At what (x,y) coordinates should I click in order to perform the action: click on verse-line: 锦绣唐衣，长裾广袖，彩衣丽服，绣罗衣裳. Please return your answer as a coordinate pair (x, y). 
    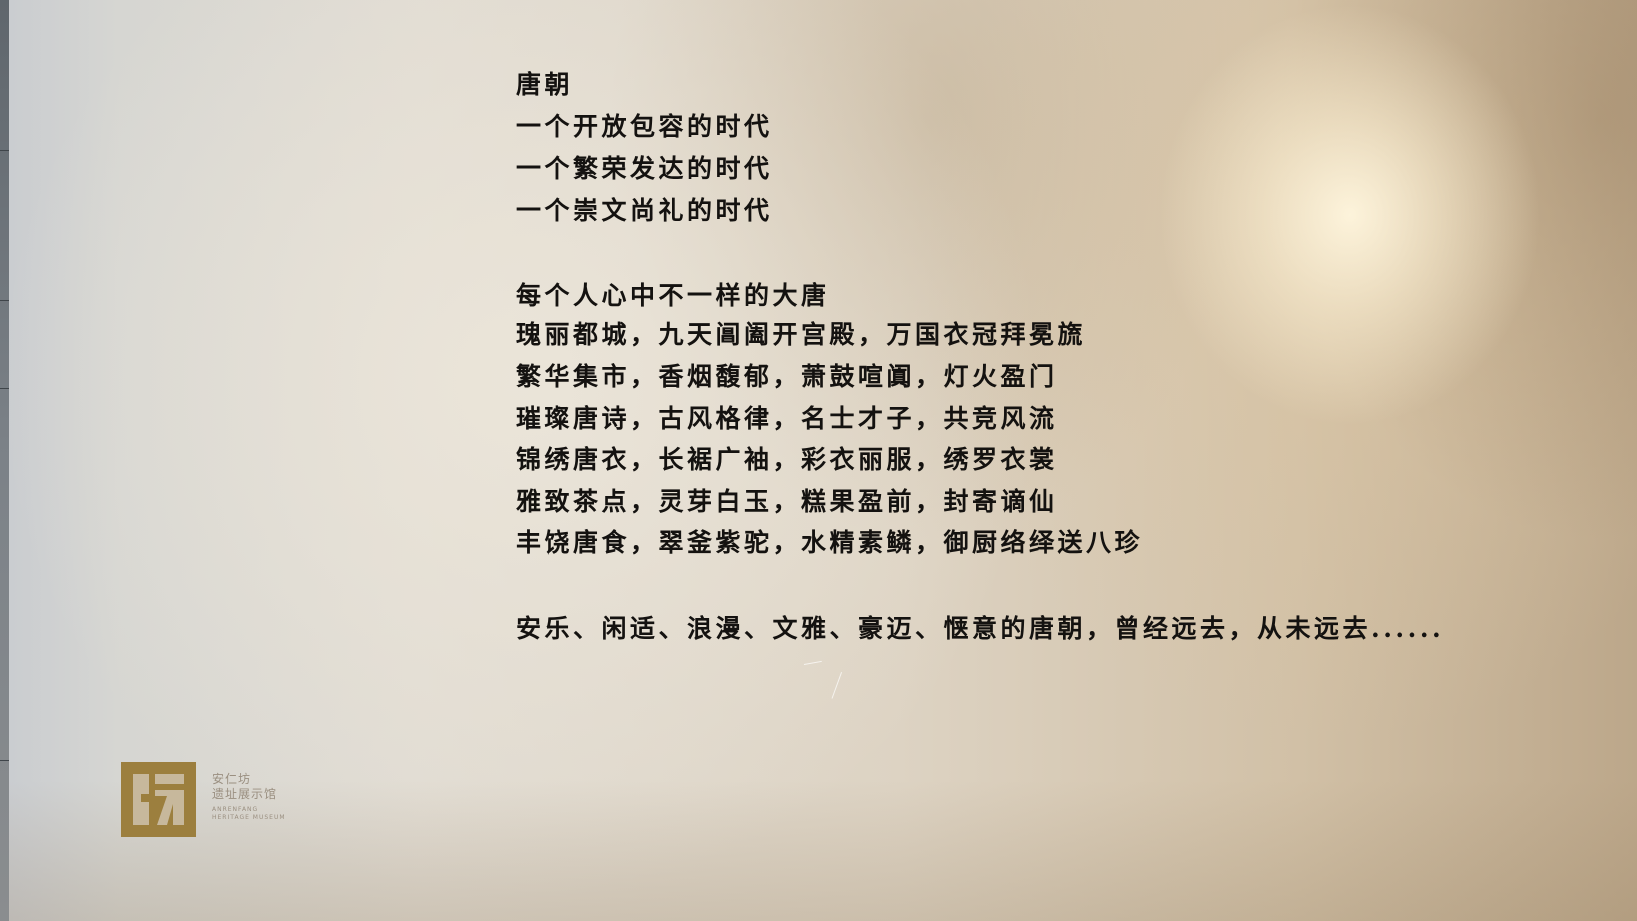
    Looking at the image, I should click on (787, 459).